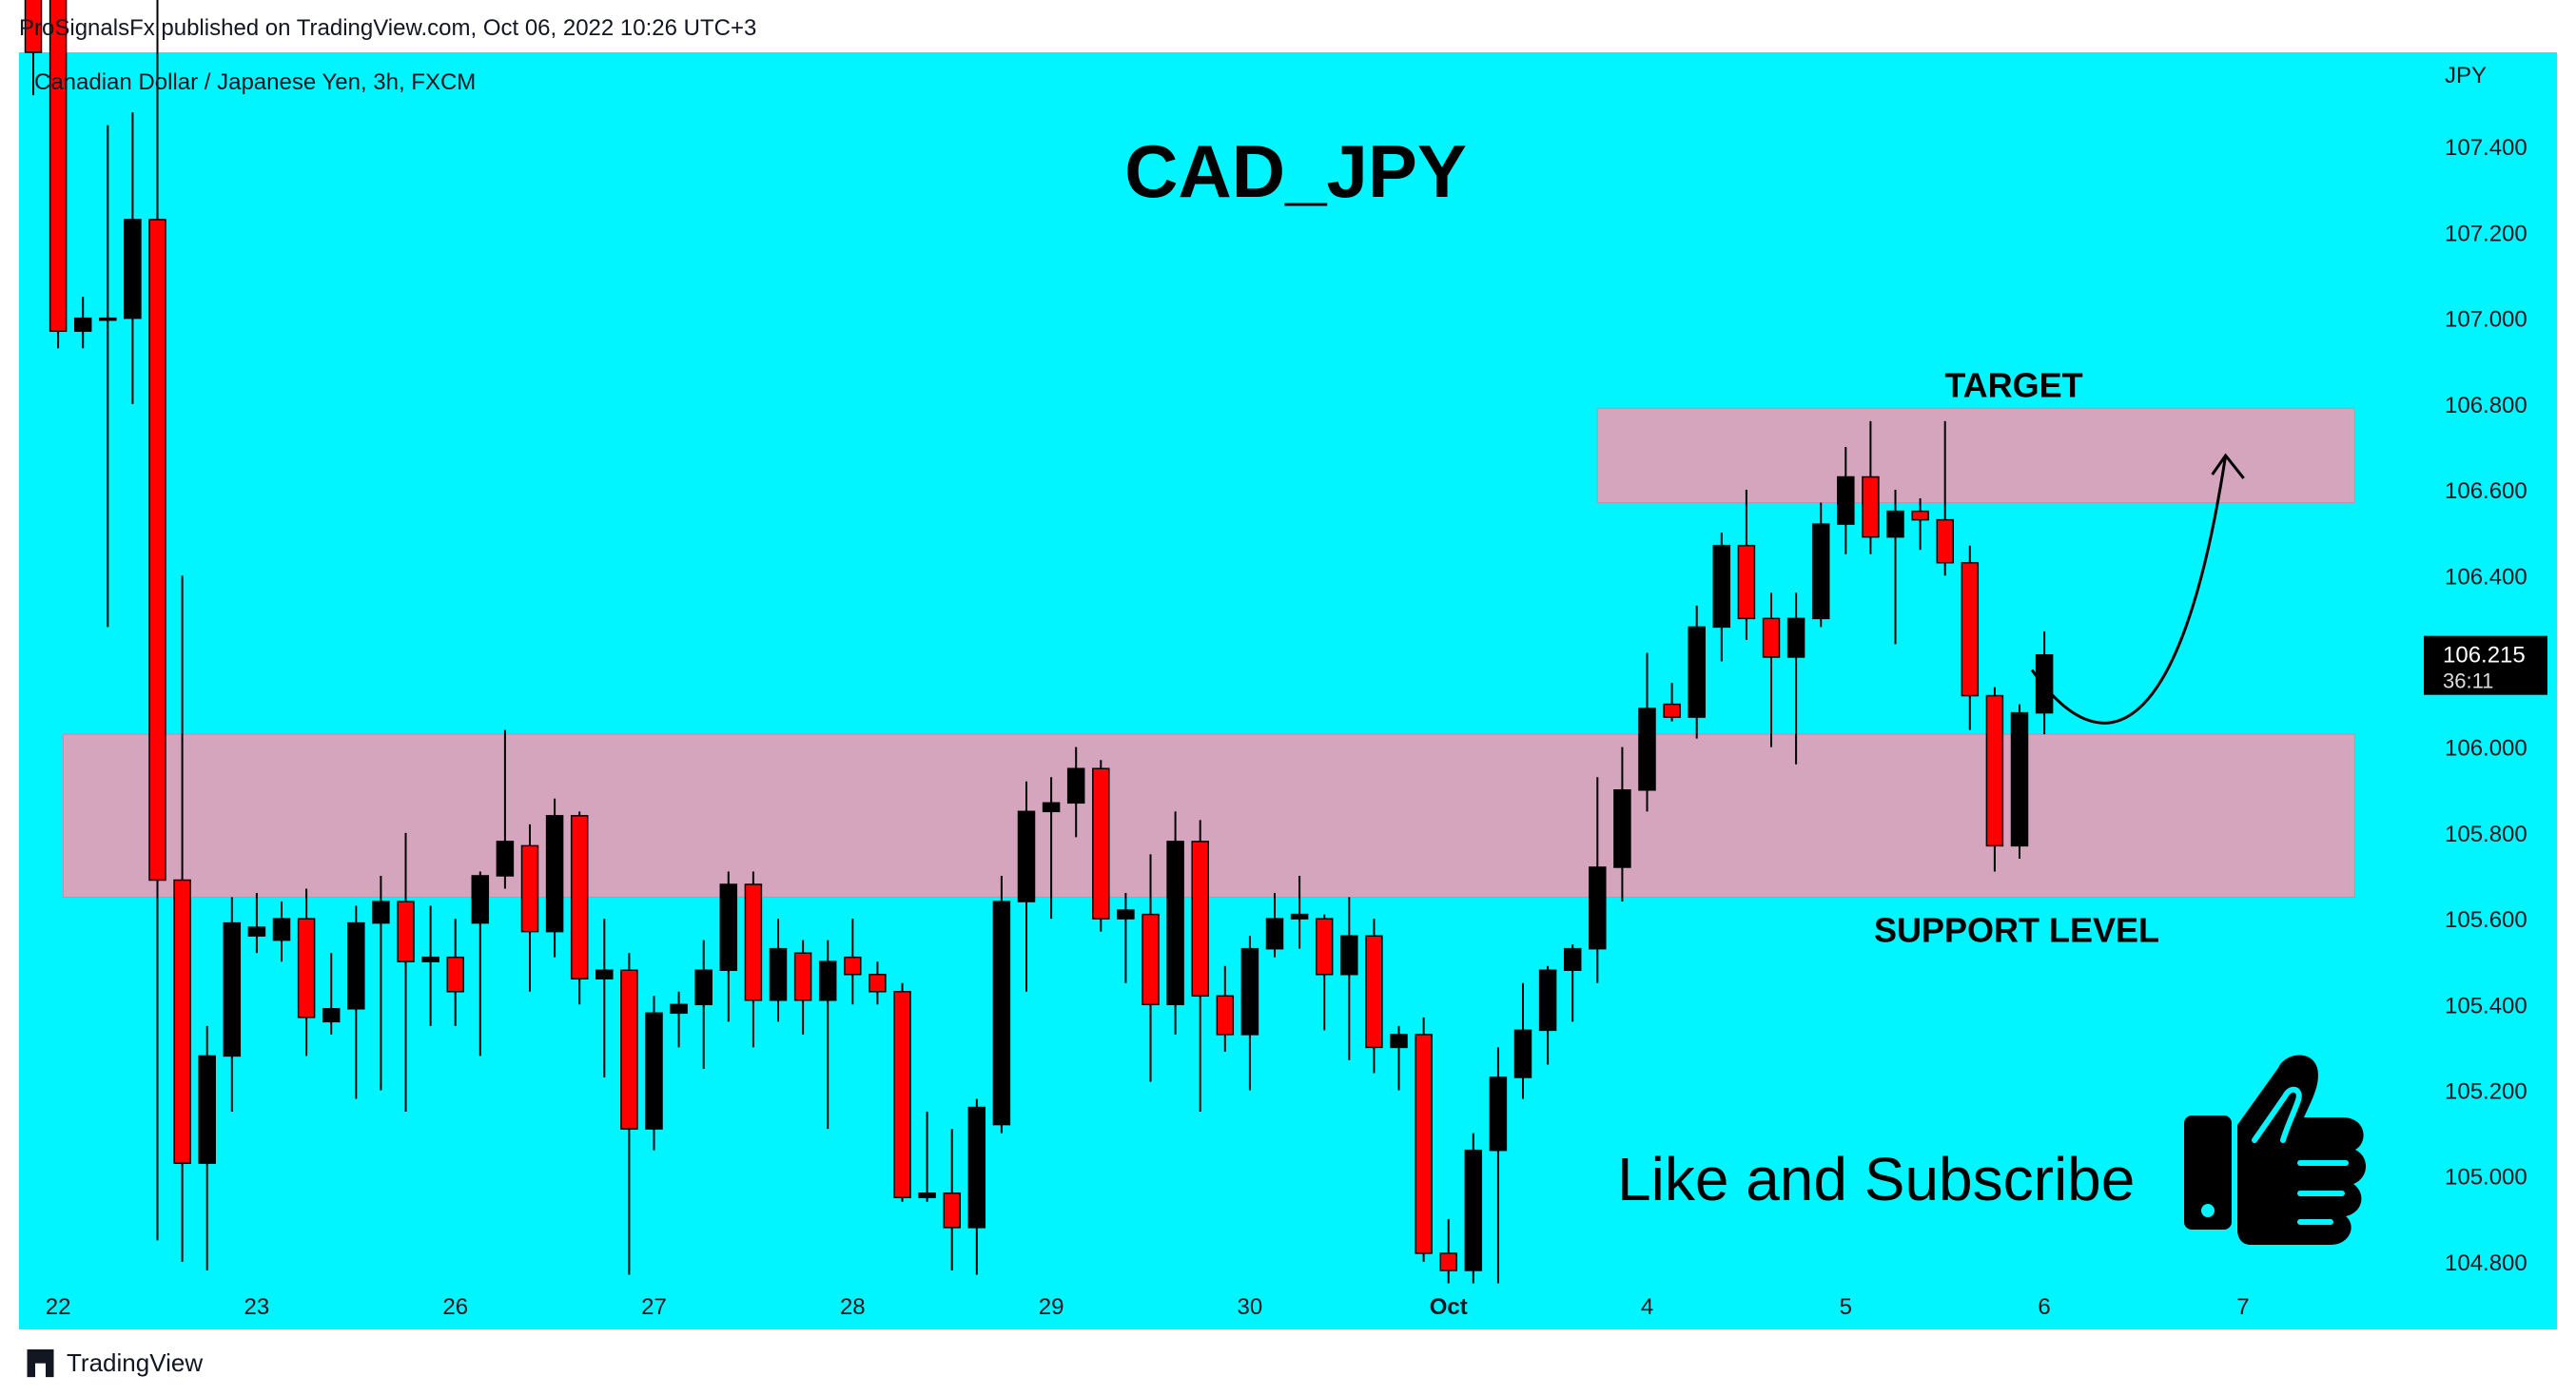 The width and height of the screenshot is (2576, 1396). I want to click on thumb-fingers, so click(2323, 1192).